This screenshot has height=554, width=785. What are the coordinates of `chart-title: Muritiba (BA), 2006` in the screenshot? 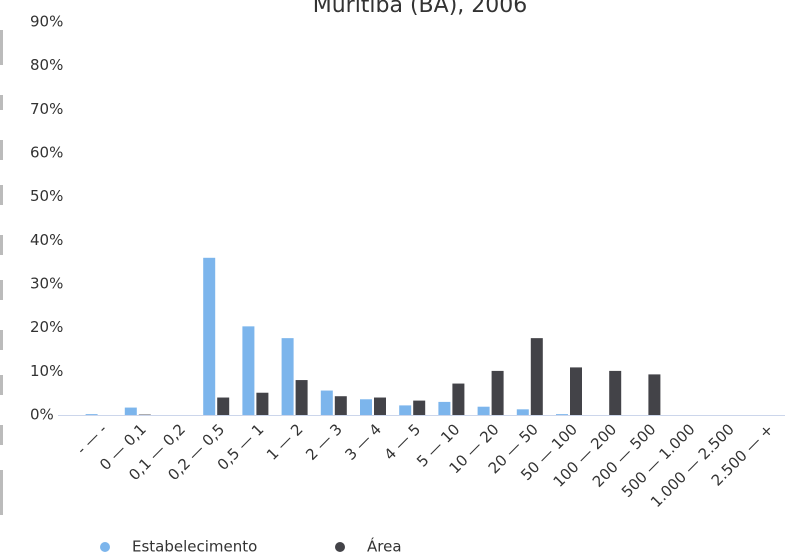 It's located at (420, 9).